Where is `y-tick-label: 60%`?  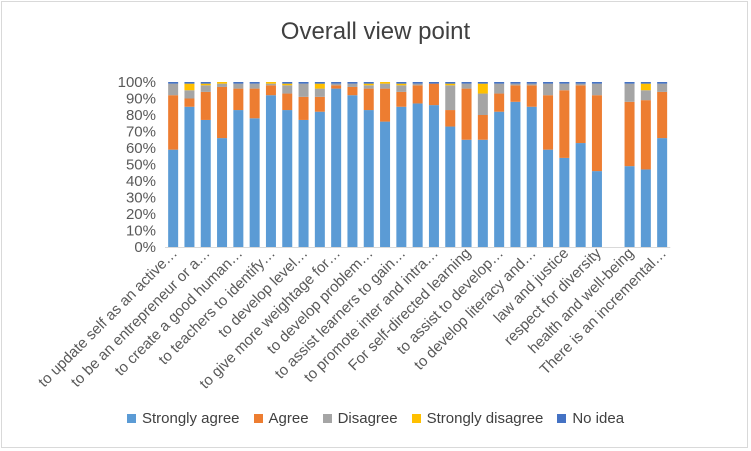
y-tick-label: 60% is located at coordinates (141, 148).